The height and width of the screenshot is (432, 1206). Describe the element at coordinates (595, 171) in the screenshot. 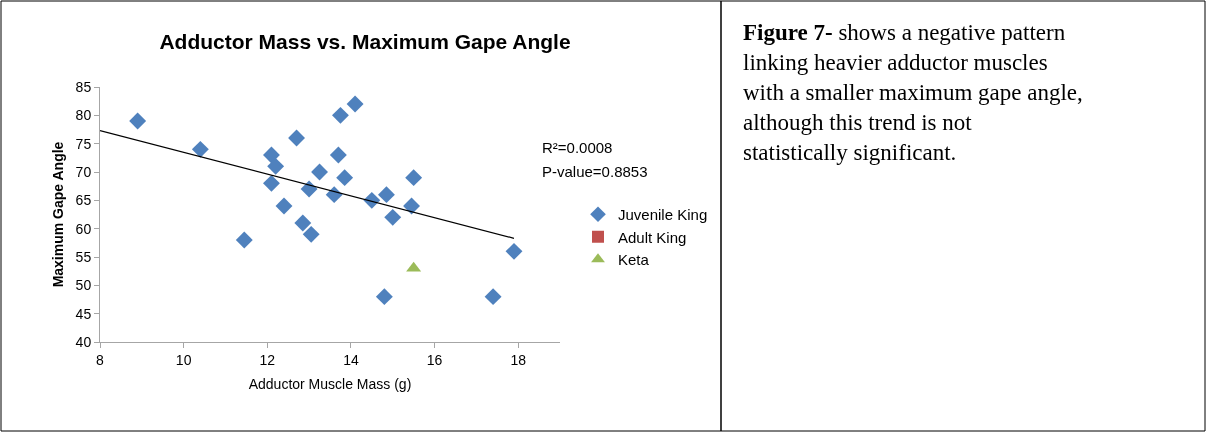

I see `annotation: P-value=0.8853` at that location.